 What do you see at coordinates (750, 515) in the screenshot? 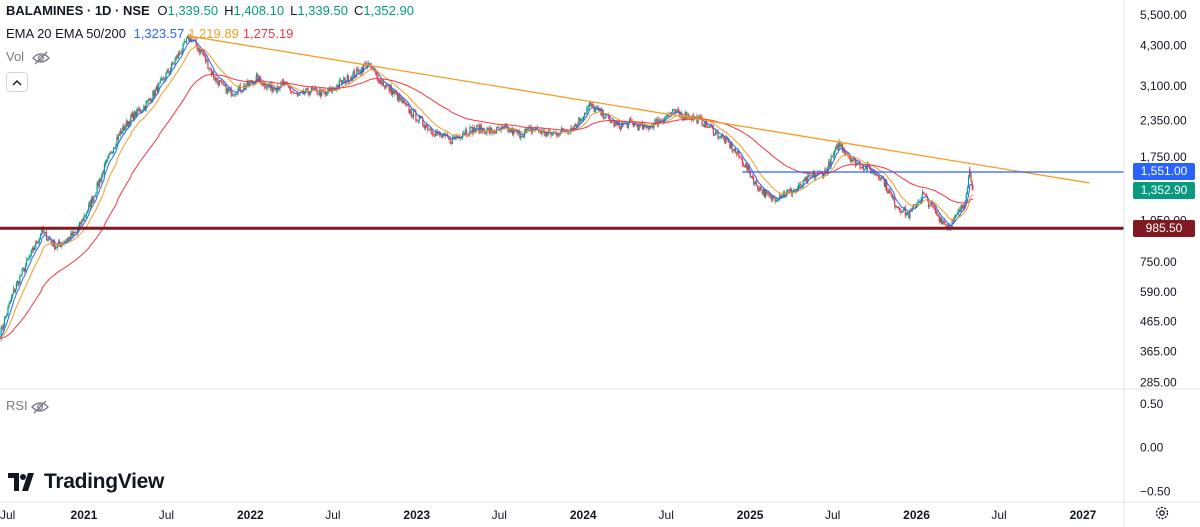
I see `time-tick-label: 2025` at bounding box center [750, 515].